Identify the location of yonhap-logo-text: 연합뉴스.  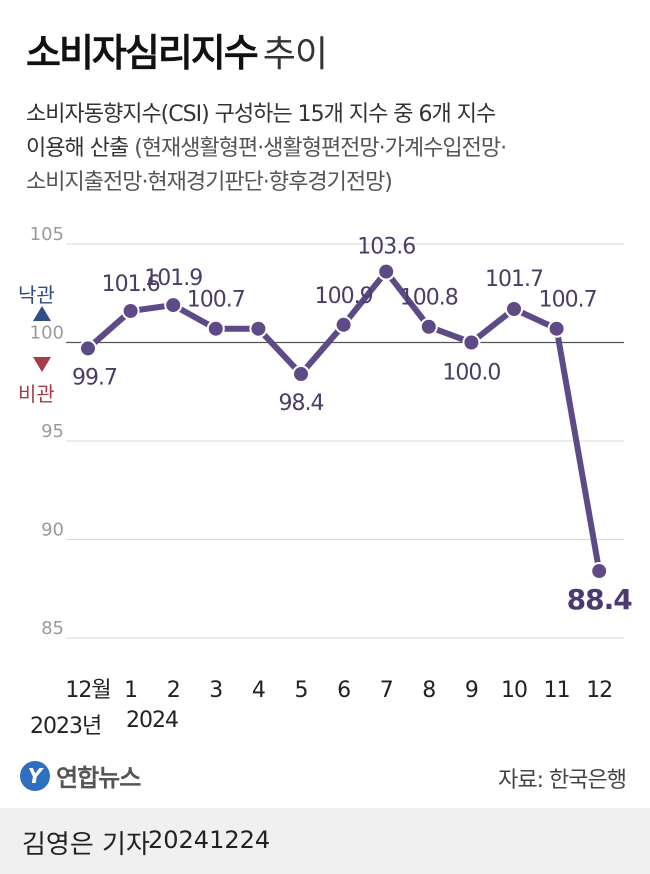
(98, 778).